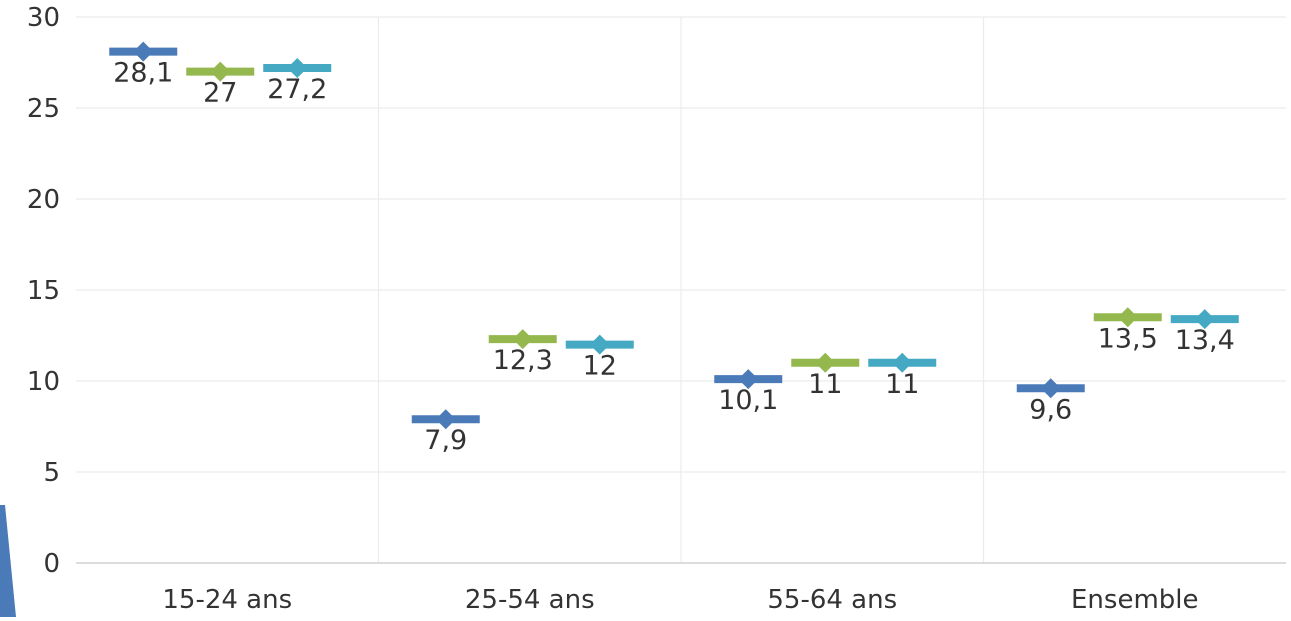 This screenshot has height=621, width=1291. What do you see at coordinates (1205, 340) in the screenshot?
I see `data-label: 13,4` at bounding box center [1205, 340].